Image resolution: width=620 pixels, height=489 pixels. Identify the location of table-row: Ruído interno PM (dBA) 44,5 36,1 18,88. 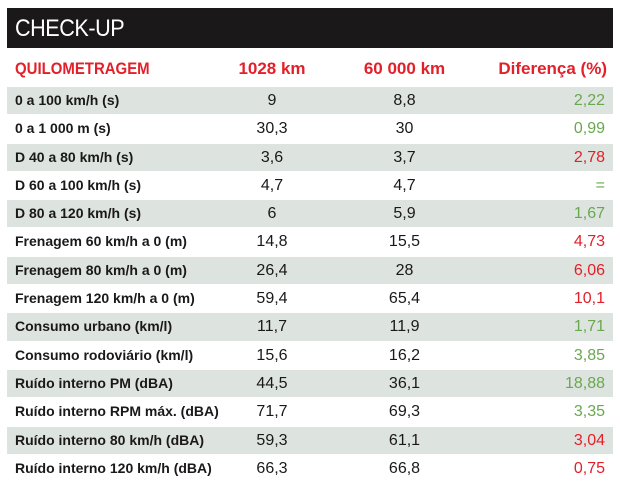
(310, 384).